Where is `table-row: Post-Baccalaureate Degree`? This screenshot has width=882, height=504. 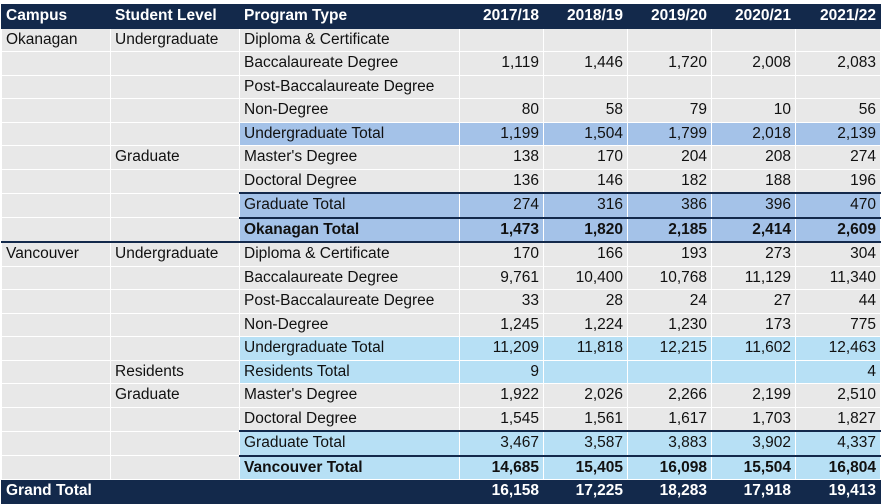
table-row: Post-Baccalaureate Degree is located at coordinates (441, 86).